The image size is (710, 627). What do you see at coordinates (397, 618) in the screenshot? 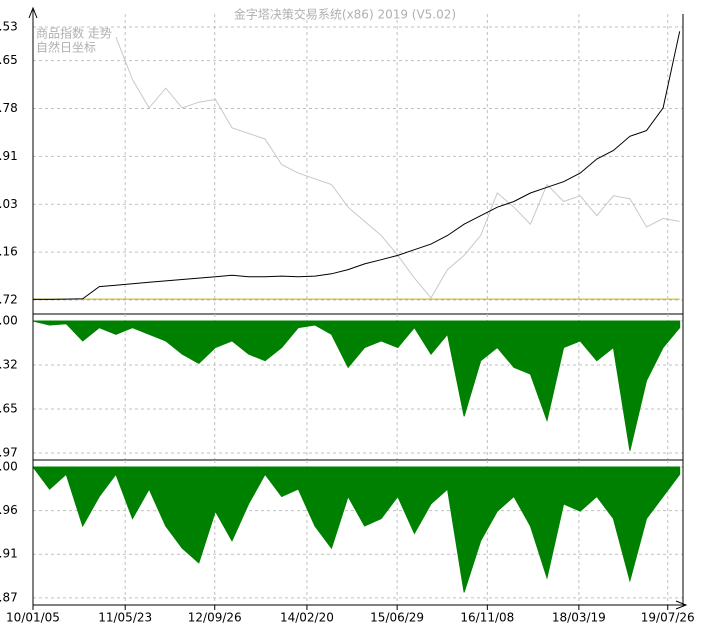
I see `x-tick-label: 15/06/29` at bounding box center [397, 618].